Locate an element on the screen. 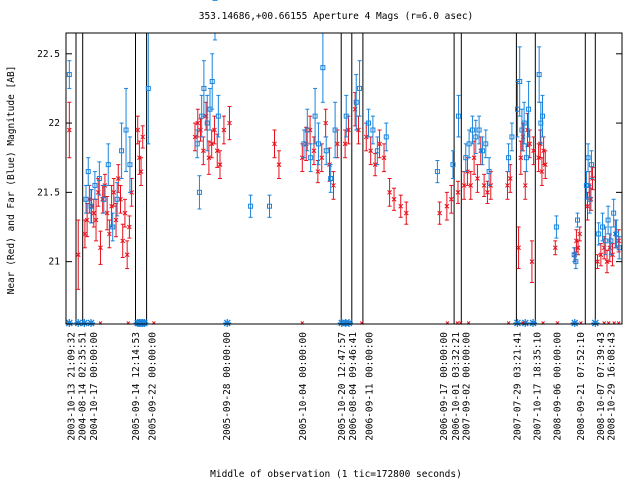 This screenshot has height=480, width=640. x-tick-label: 2003-10-13 21:09:32 is located at coordinates (72, 386).